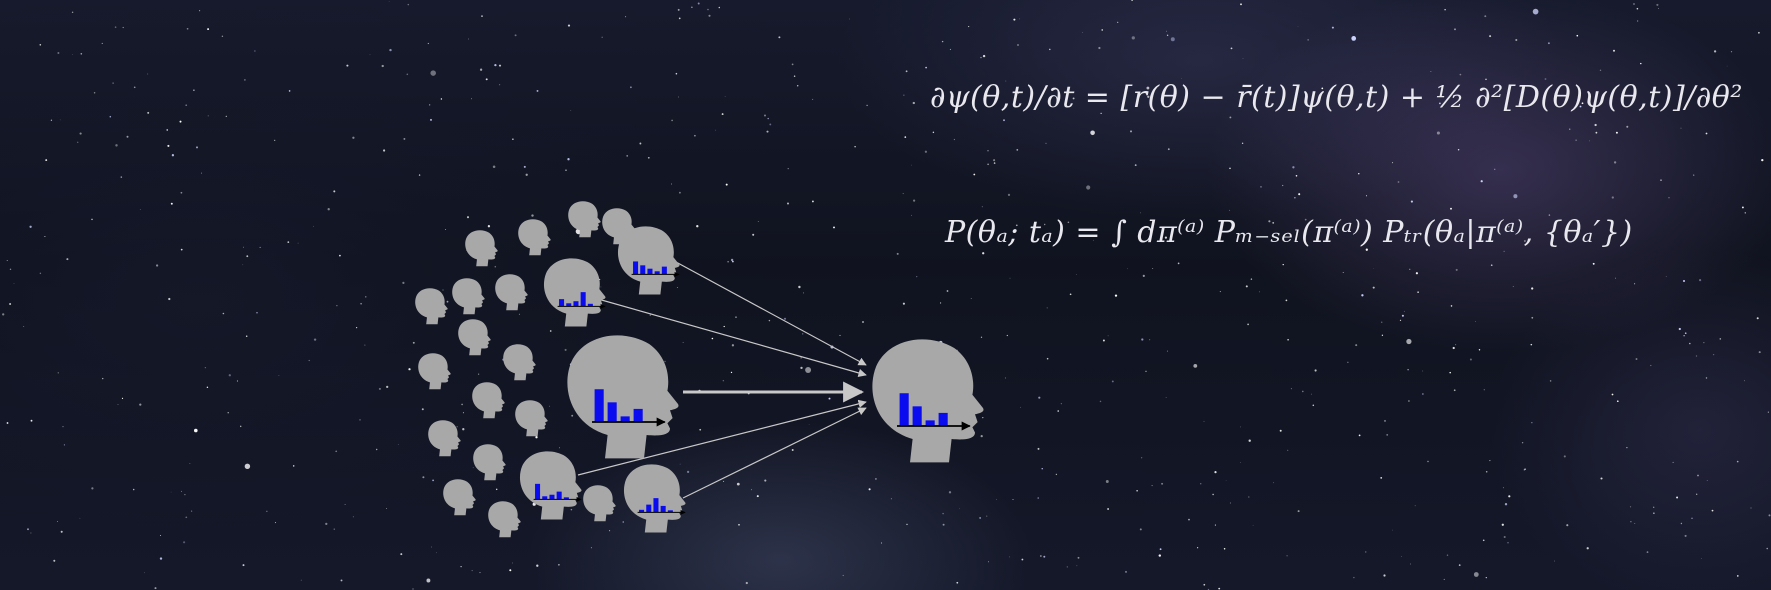 The width and height of the screenshot is (1771, 590). I want to click on histogram-bar, so click(590, 305).